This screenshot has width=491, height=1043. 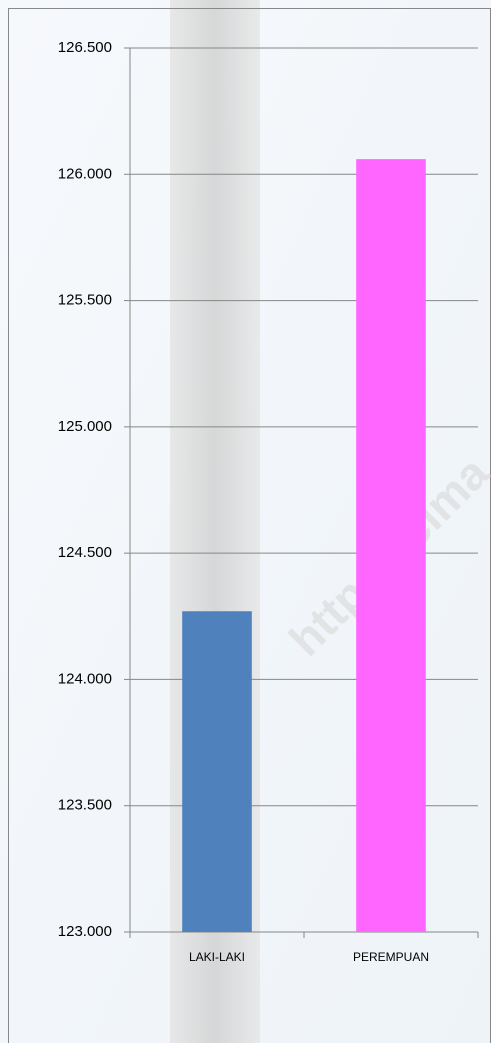 I want to click on y-tick-label: 124.500, so click(x=85, y=552).